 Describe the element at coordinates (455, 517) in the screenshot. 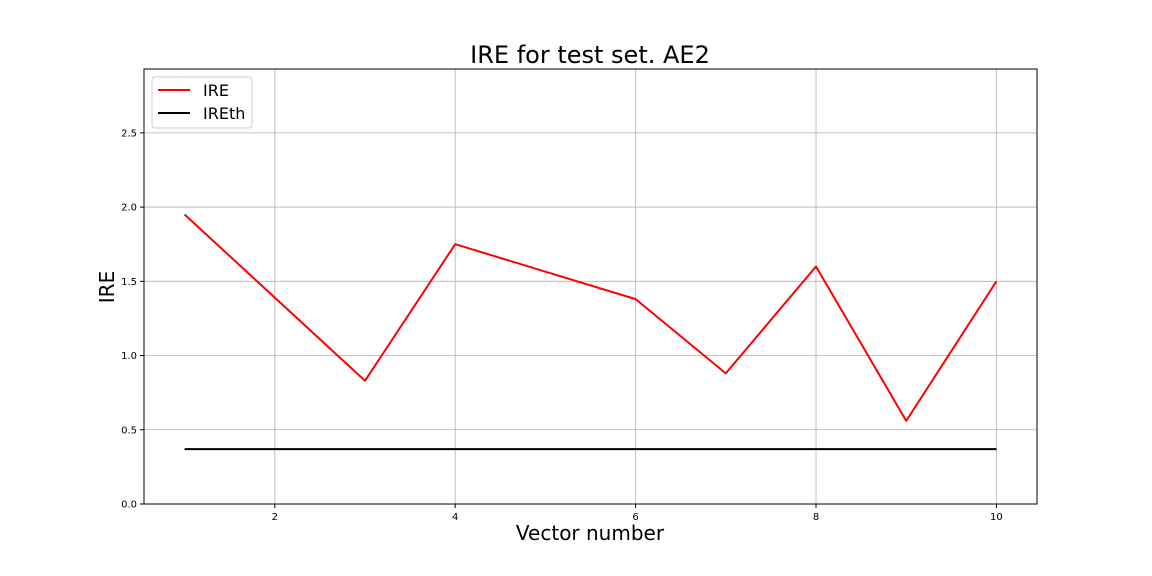

I see `x-tick-label: 4` at that location.